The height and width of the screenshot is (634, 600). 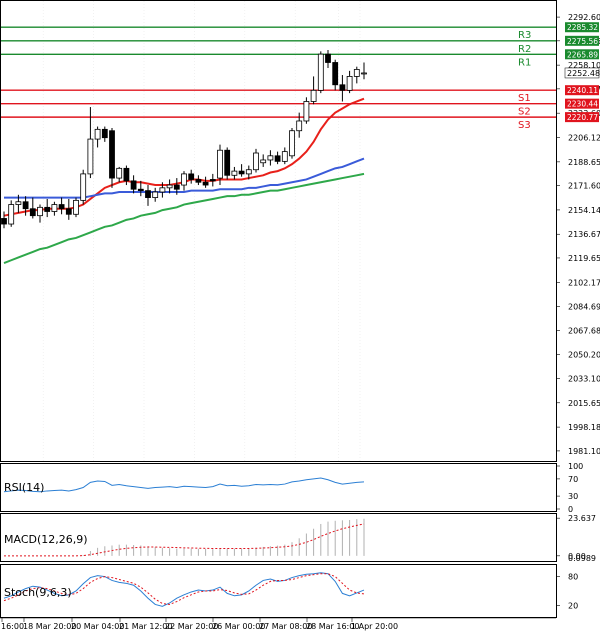 What do you see at coordinates (584, 186) in the screenshot?
I see `price-tick-label: 2171.60` at bounding box center [584, 186].